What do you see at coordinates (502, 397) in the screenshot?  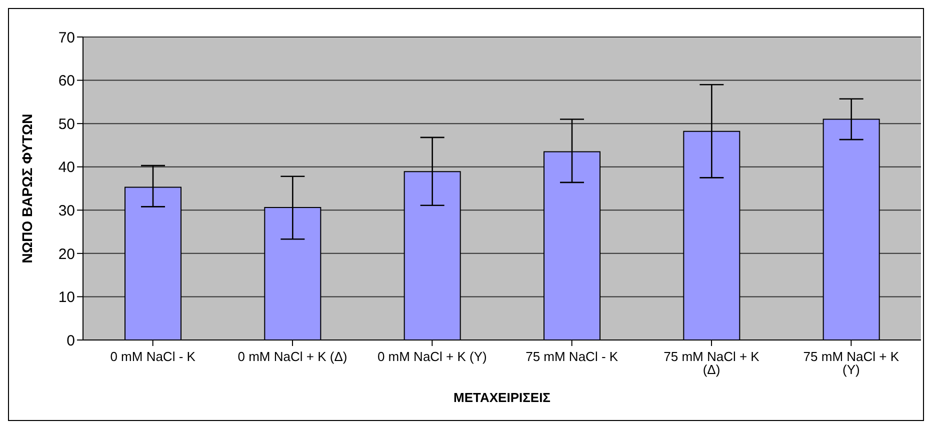 I see `x-axis-title: ΜΕΤΑΧΕΙΡΙΣΕΙΣ` at bounding box center [502, 397].